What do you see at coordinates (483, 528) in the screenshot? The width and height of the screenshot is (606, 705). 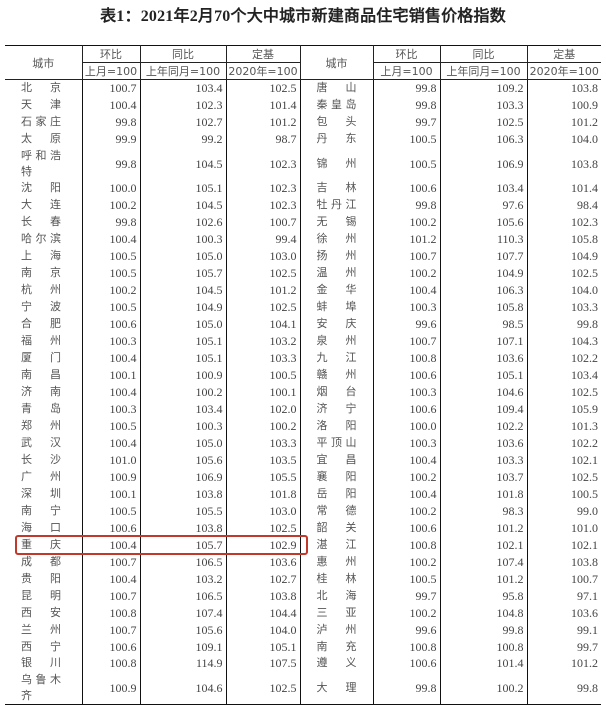 I see `right-yoy-cell: 101.2` at bounding box center [483, 528].